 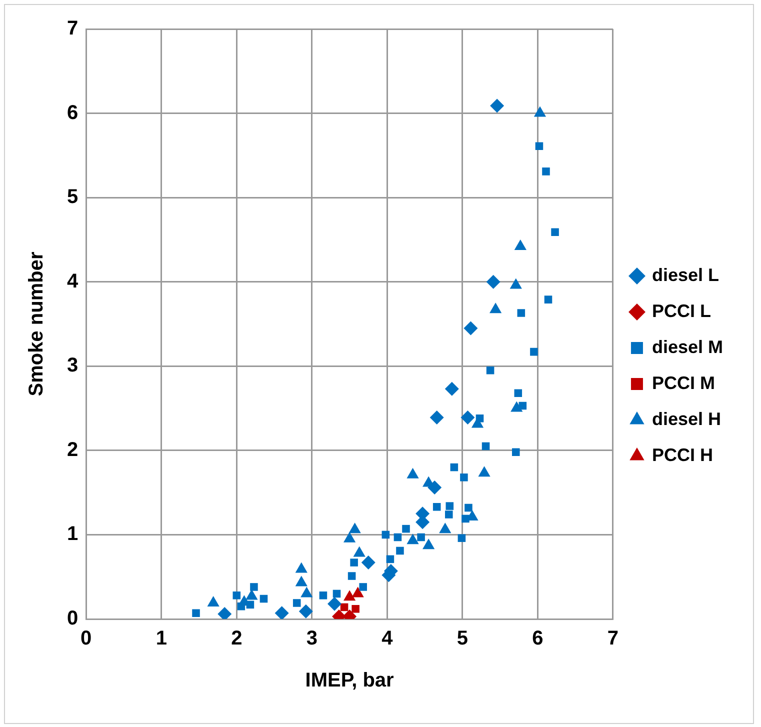 What do you see at coordinates (686, 274) in the screenshot?
I see `legend-label: diesel L` at bounding box center [686, 274].